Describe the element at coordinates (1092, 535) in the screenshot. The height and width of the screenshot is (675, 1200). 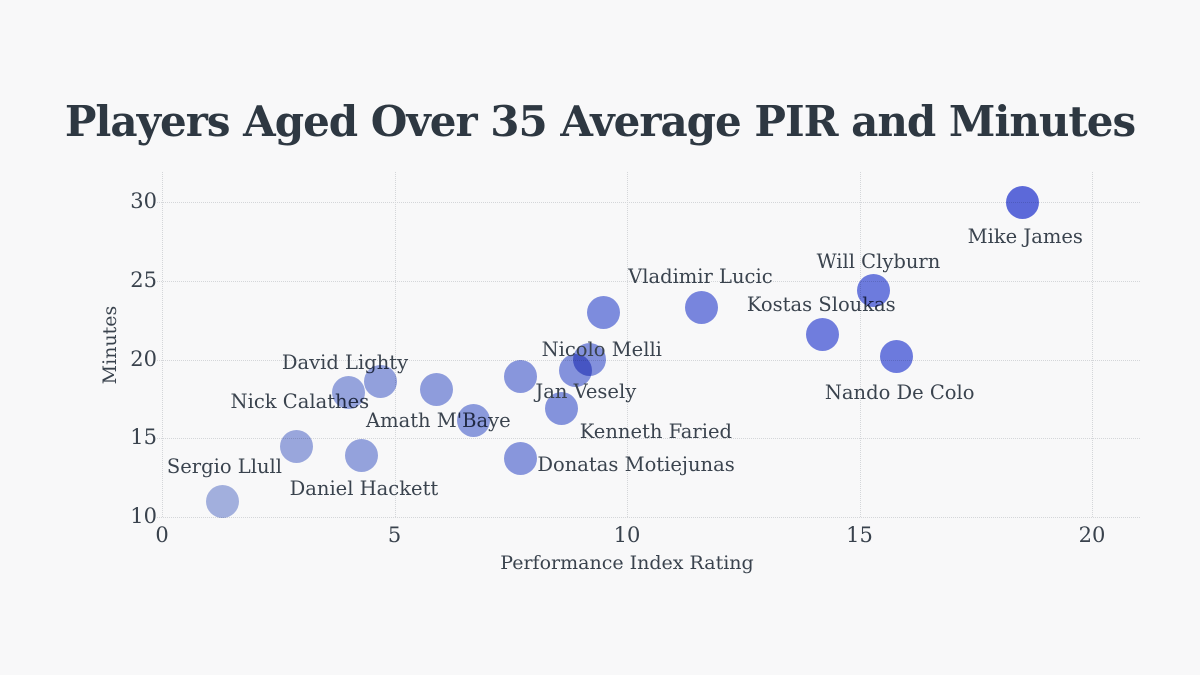
I see `x-tick-label: 20` at that location.